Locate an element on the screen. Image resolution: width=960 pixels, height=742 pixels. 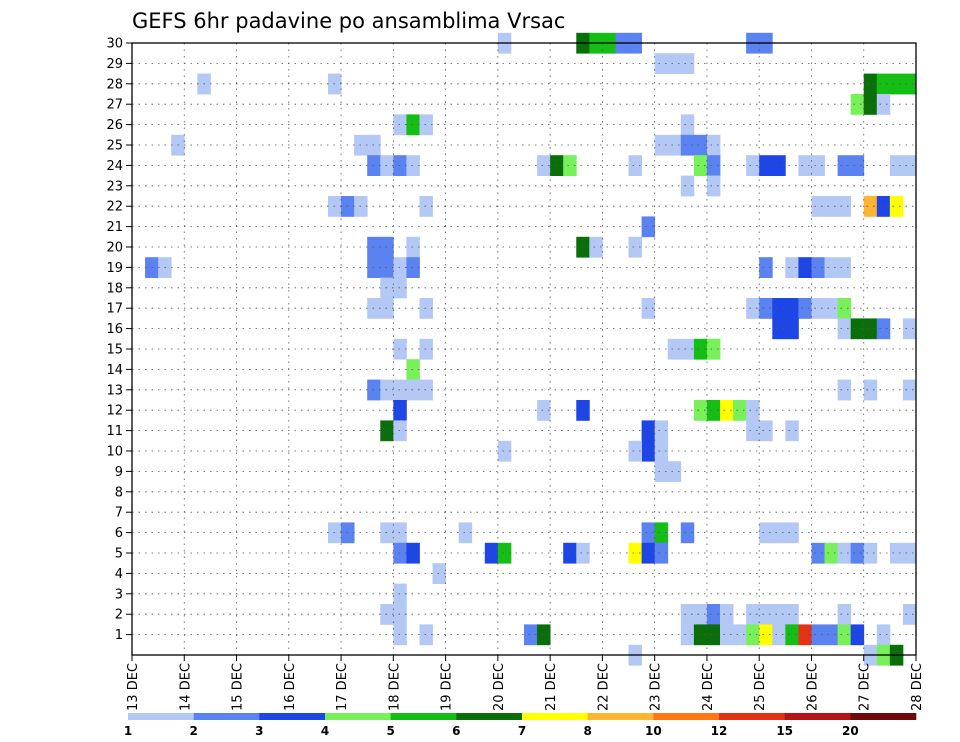
colorbar-label: 10 is located at coordinates (653, 731).